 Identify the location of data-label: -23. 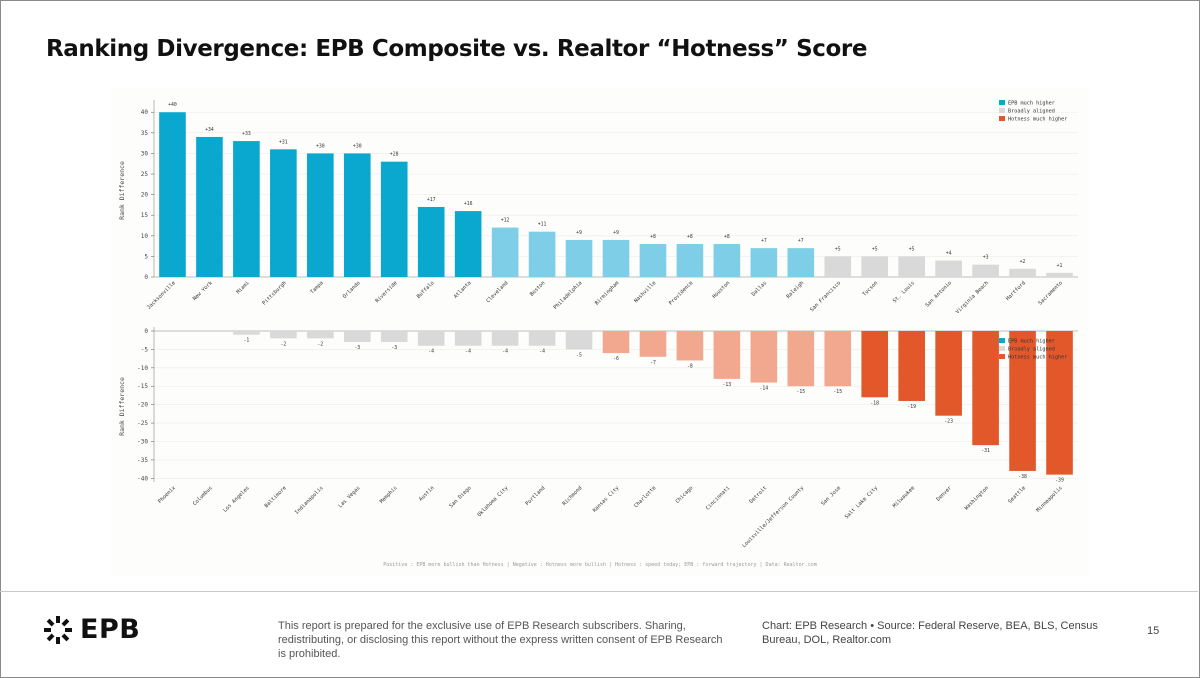
(948, 422).